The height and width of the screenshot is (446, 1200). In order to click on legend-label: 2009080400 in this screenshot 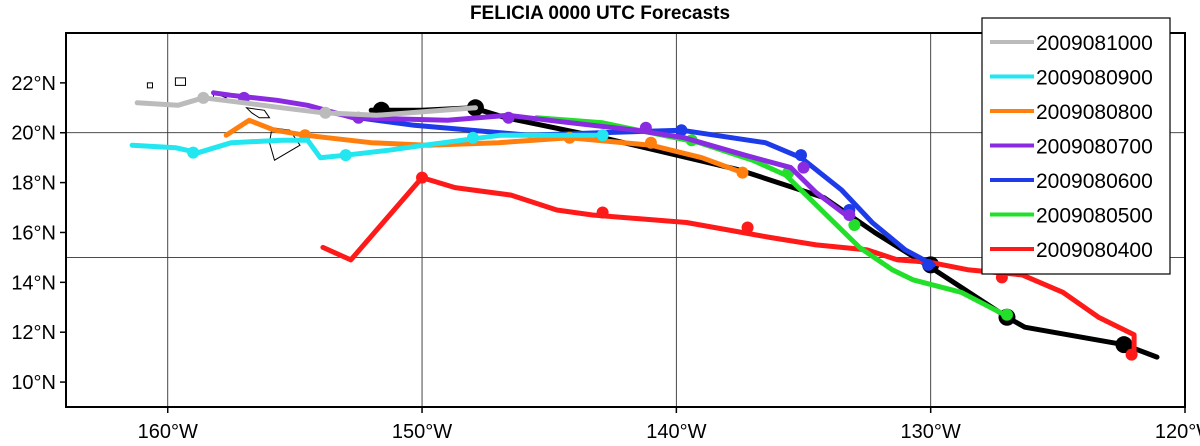, I will do `click(1094, 250)`.